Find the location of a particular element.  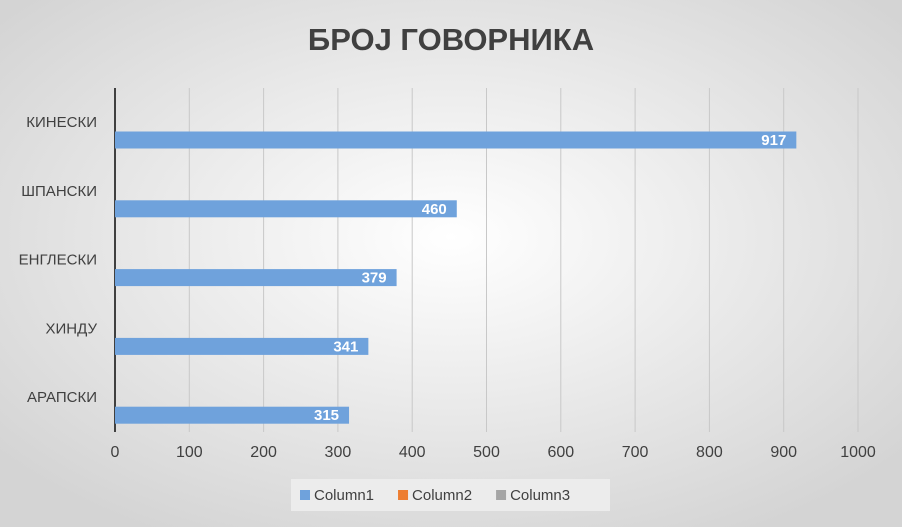

x-tick-label: 900 is located at coordinates (783, 452).